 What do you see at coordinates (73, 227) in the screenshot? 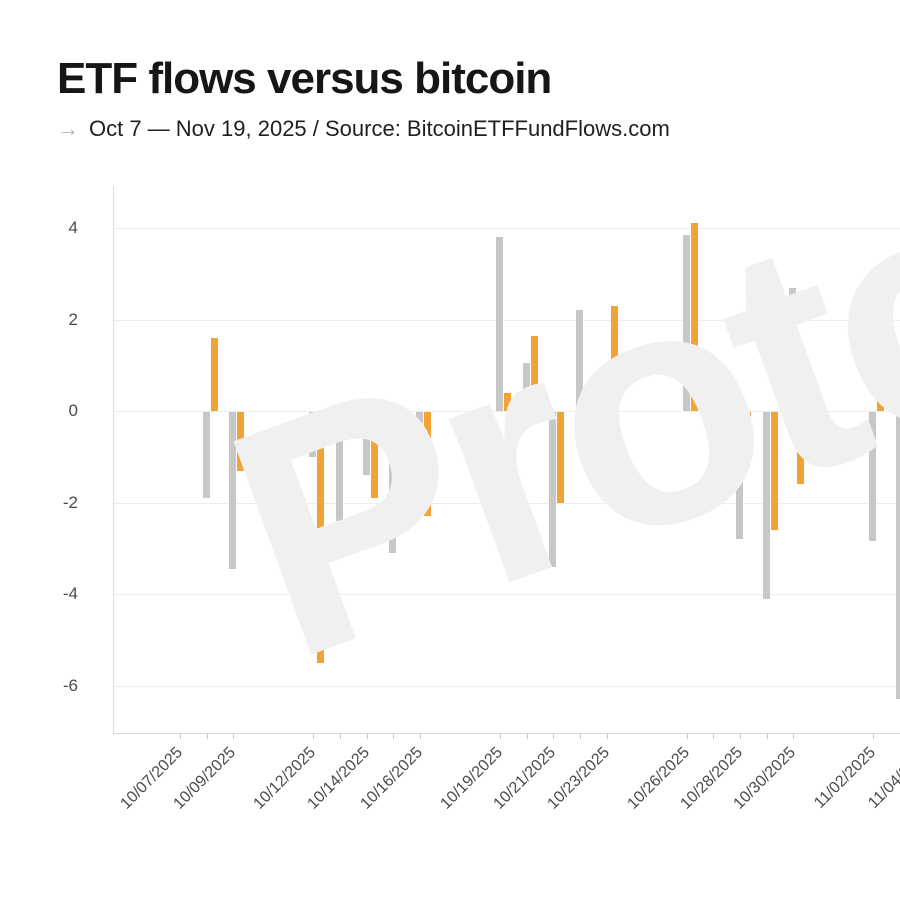
I see `y-axis-tick-label: 4` at bounding box center [73, 227].